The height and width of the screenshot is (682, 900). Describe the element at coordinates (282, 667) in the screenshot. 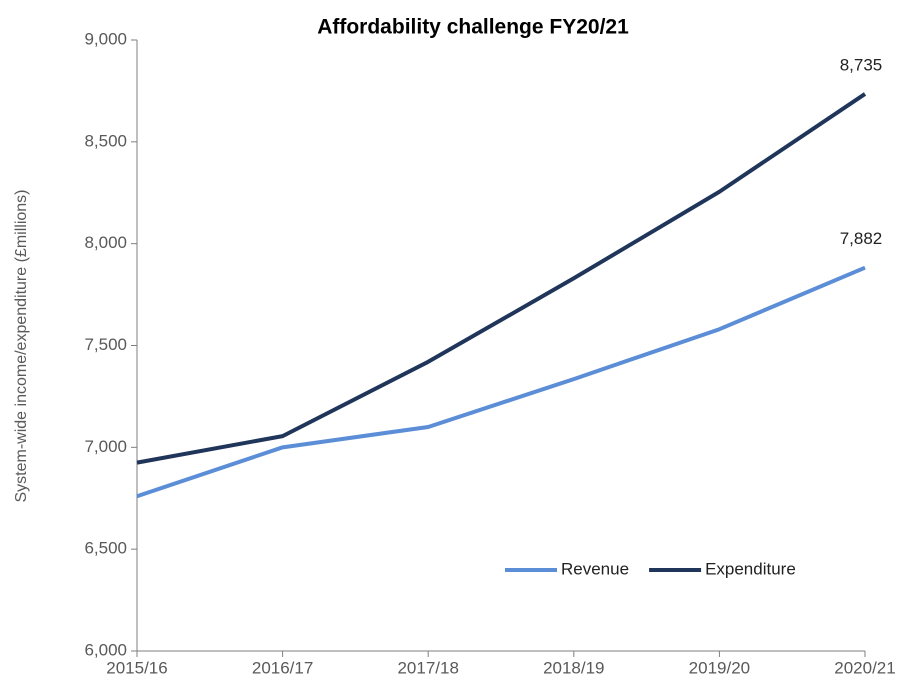

I see `x-tick-label: 2016/17` at that location.